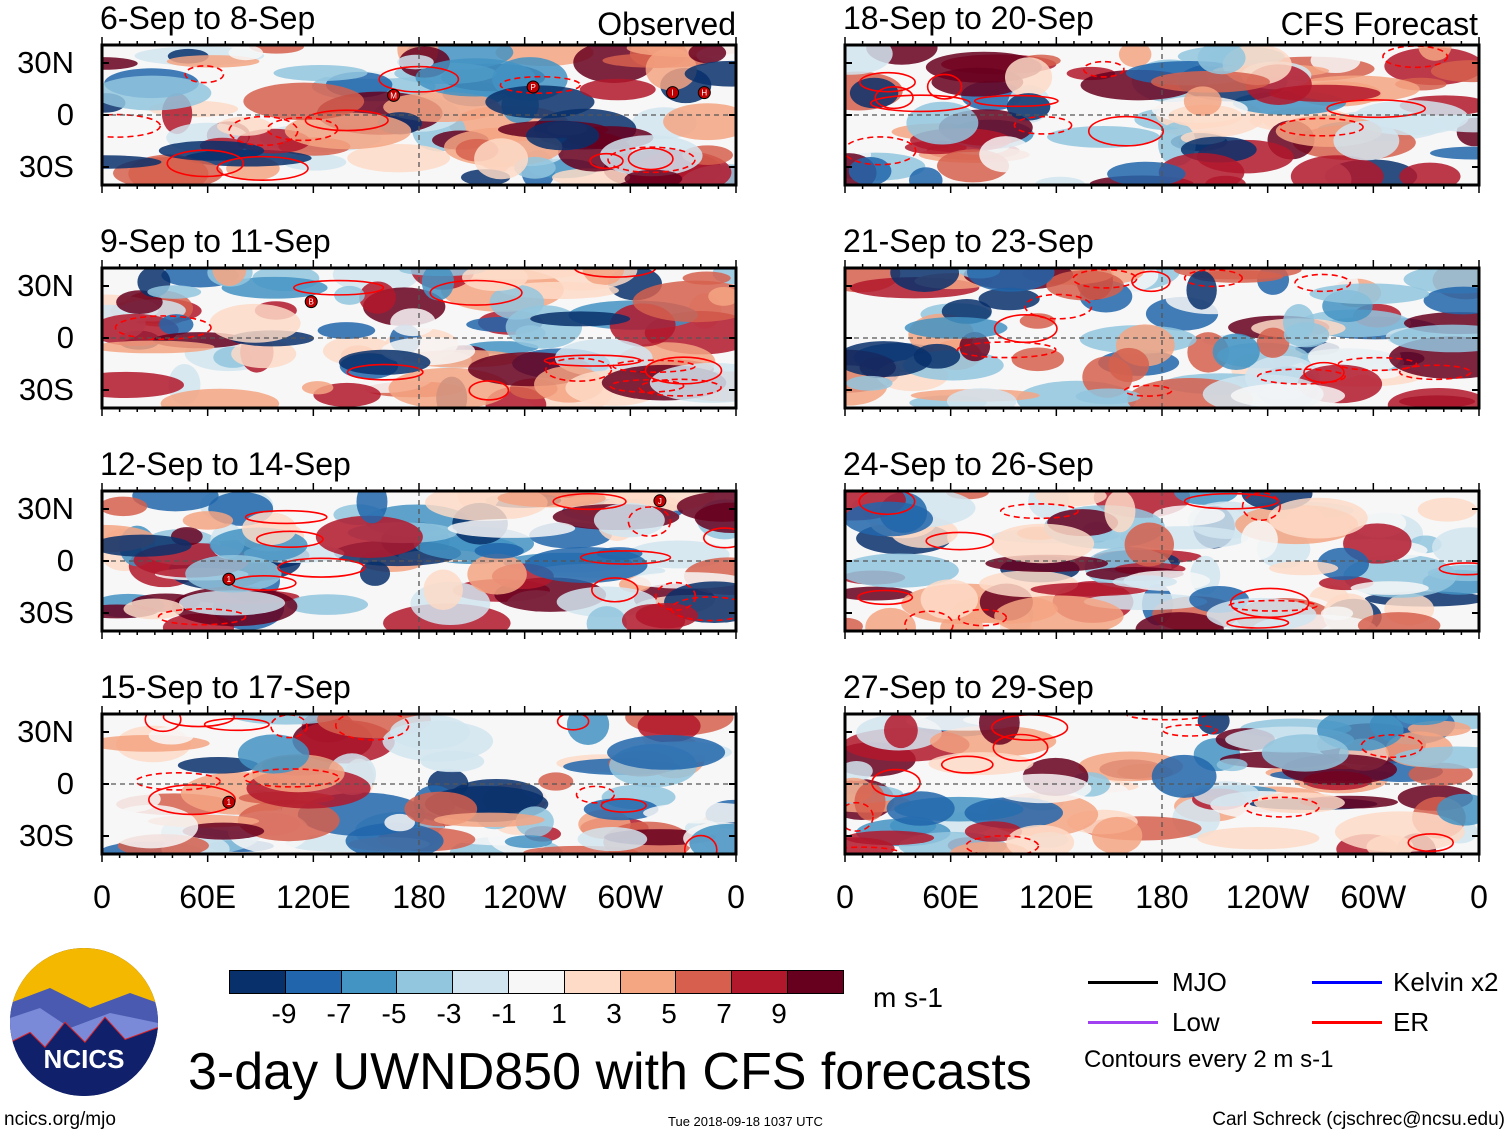 The height and width of the screenshot is (1137, 1510). What do you see at coordinates (449, 1013) in the screenshot?
I see `colorbar-tick-label: -3` at bounding box center [449, 1013].